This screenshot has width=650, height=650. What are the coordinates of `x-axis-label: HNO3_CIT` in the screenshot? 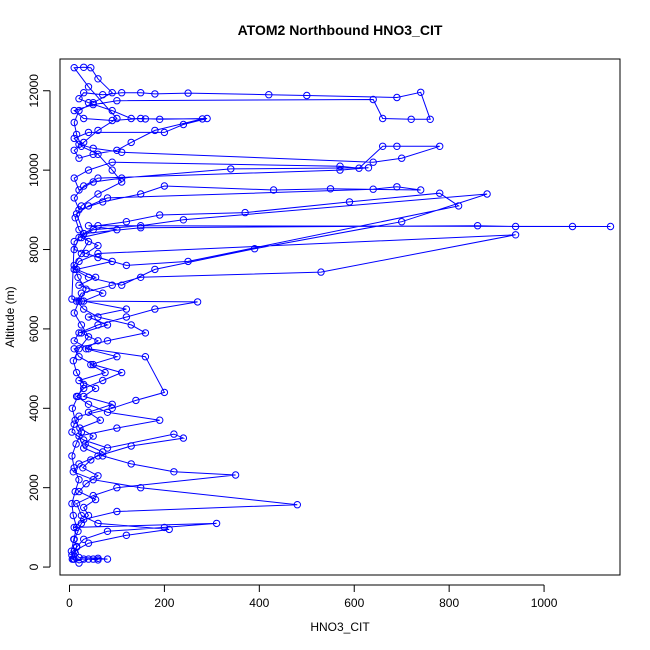 It's located at (340, 627).